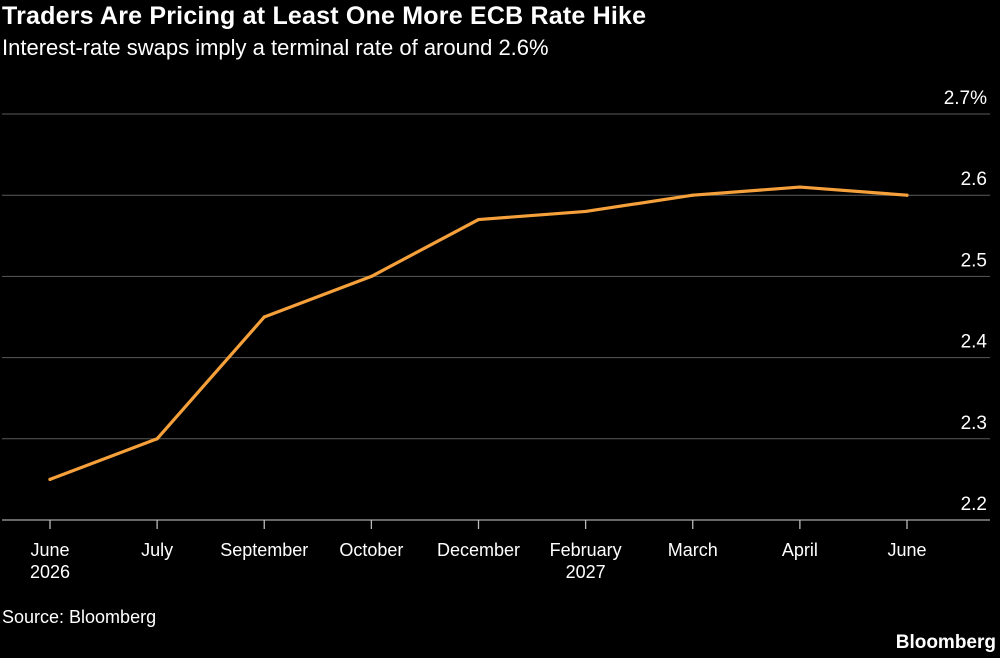 The image size is (1000, 658). I want to click on x-tick-label: June, so click(906, 550).